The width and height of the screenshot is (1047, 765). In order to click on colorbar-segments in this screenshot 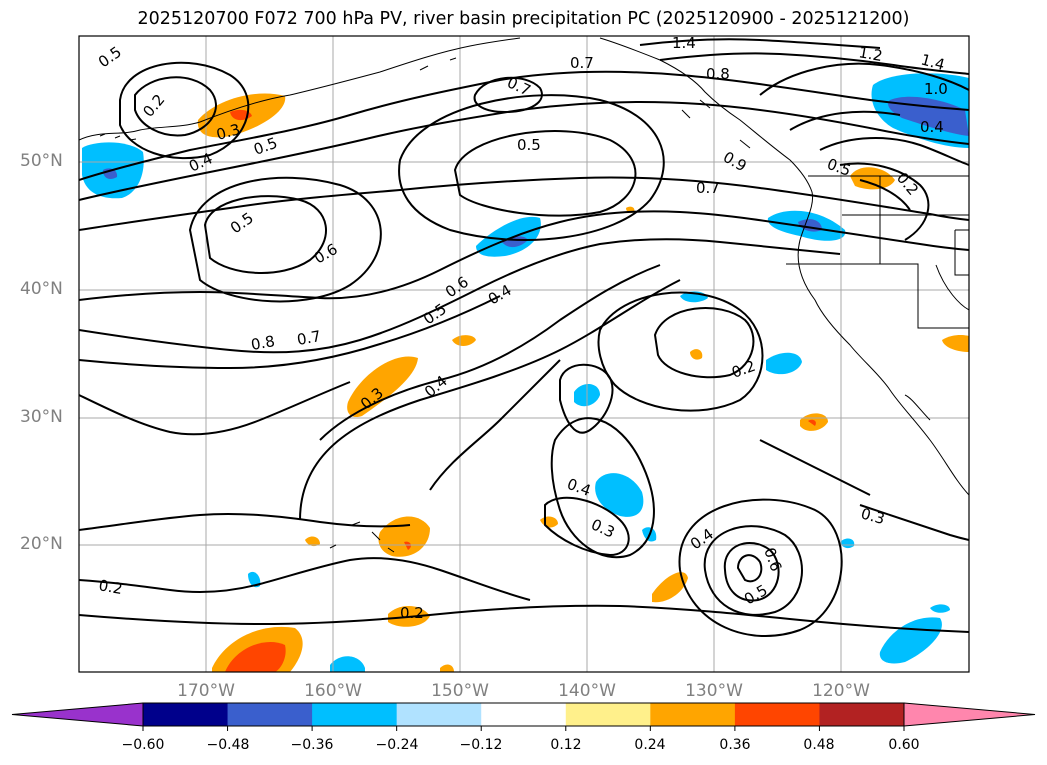, I will do `click(523, 714)`.